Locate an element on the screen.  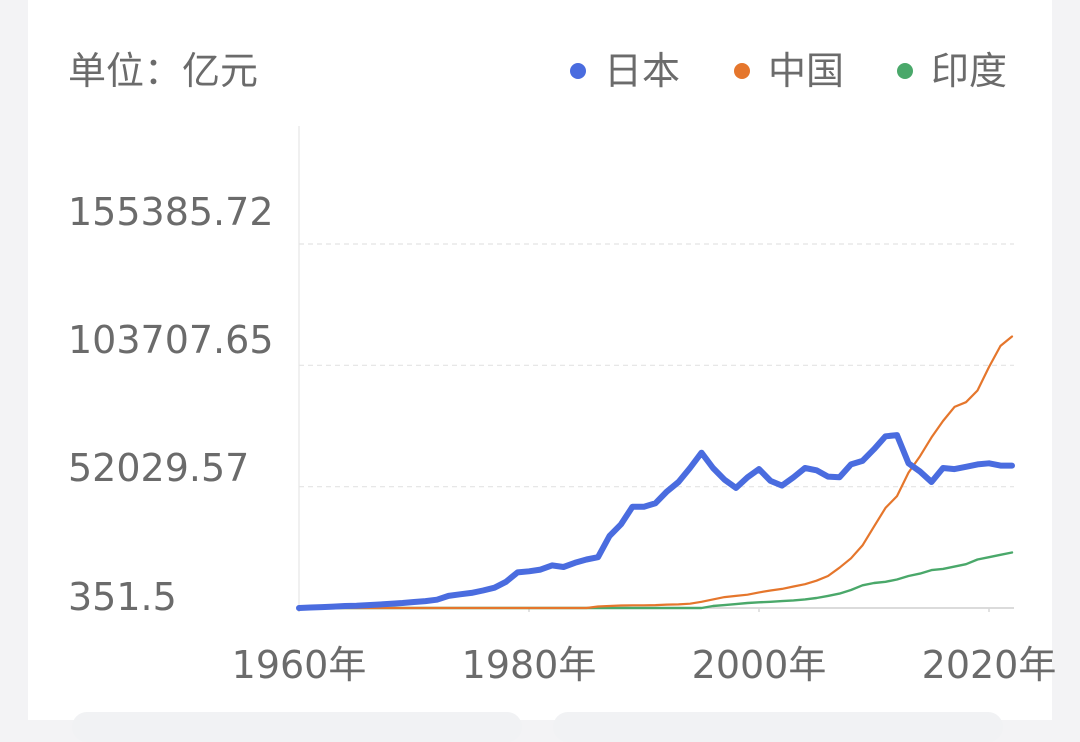
legend-marker-india is located at coordinates (905, 71).